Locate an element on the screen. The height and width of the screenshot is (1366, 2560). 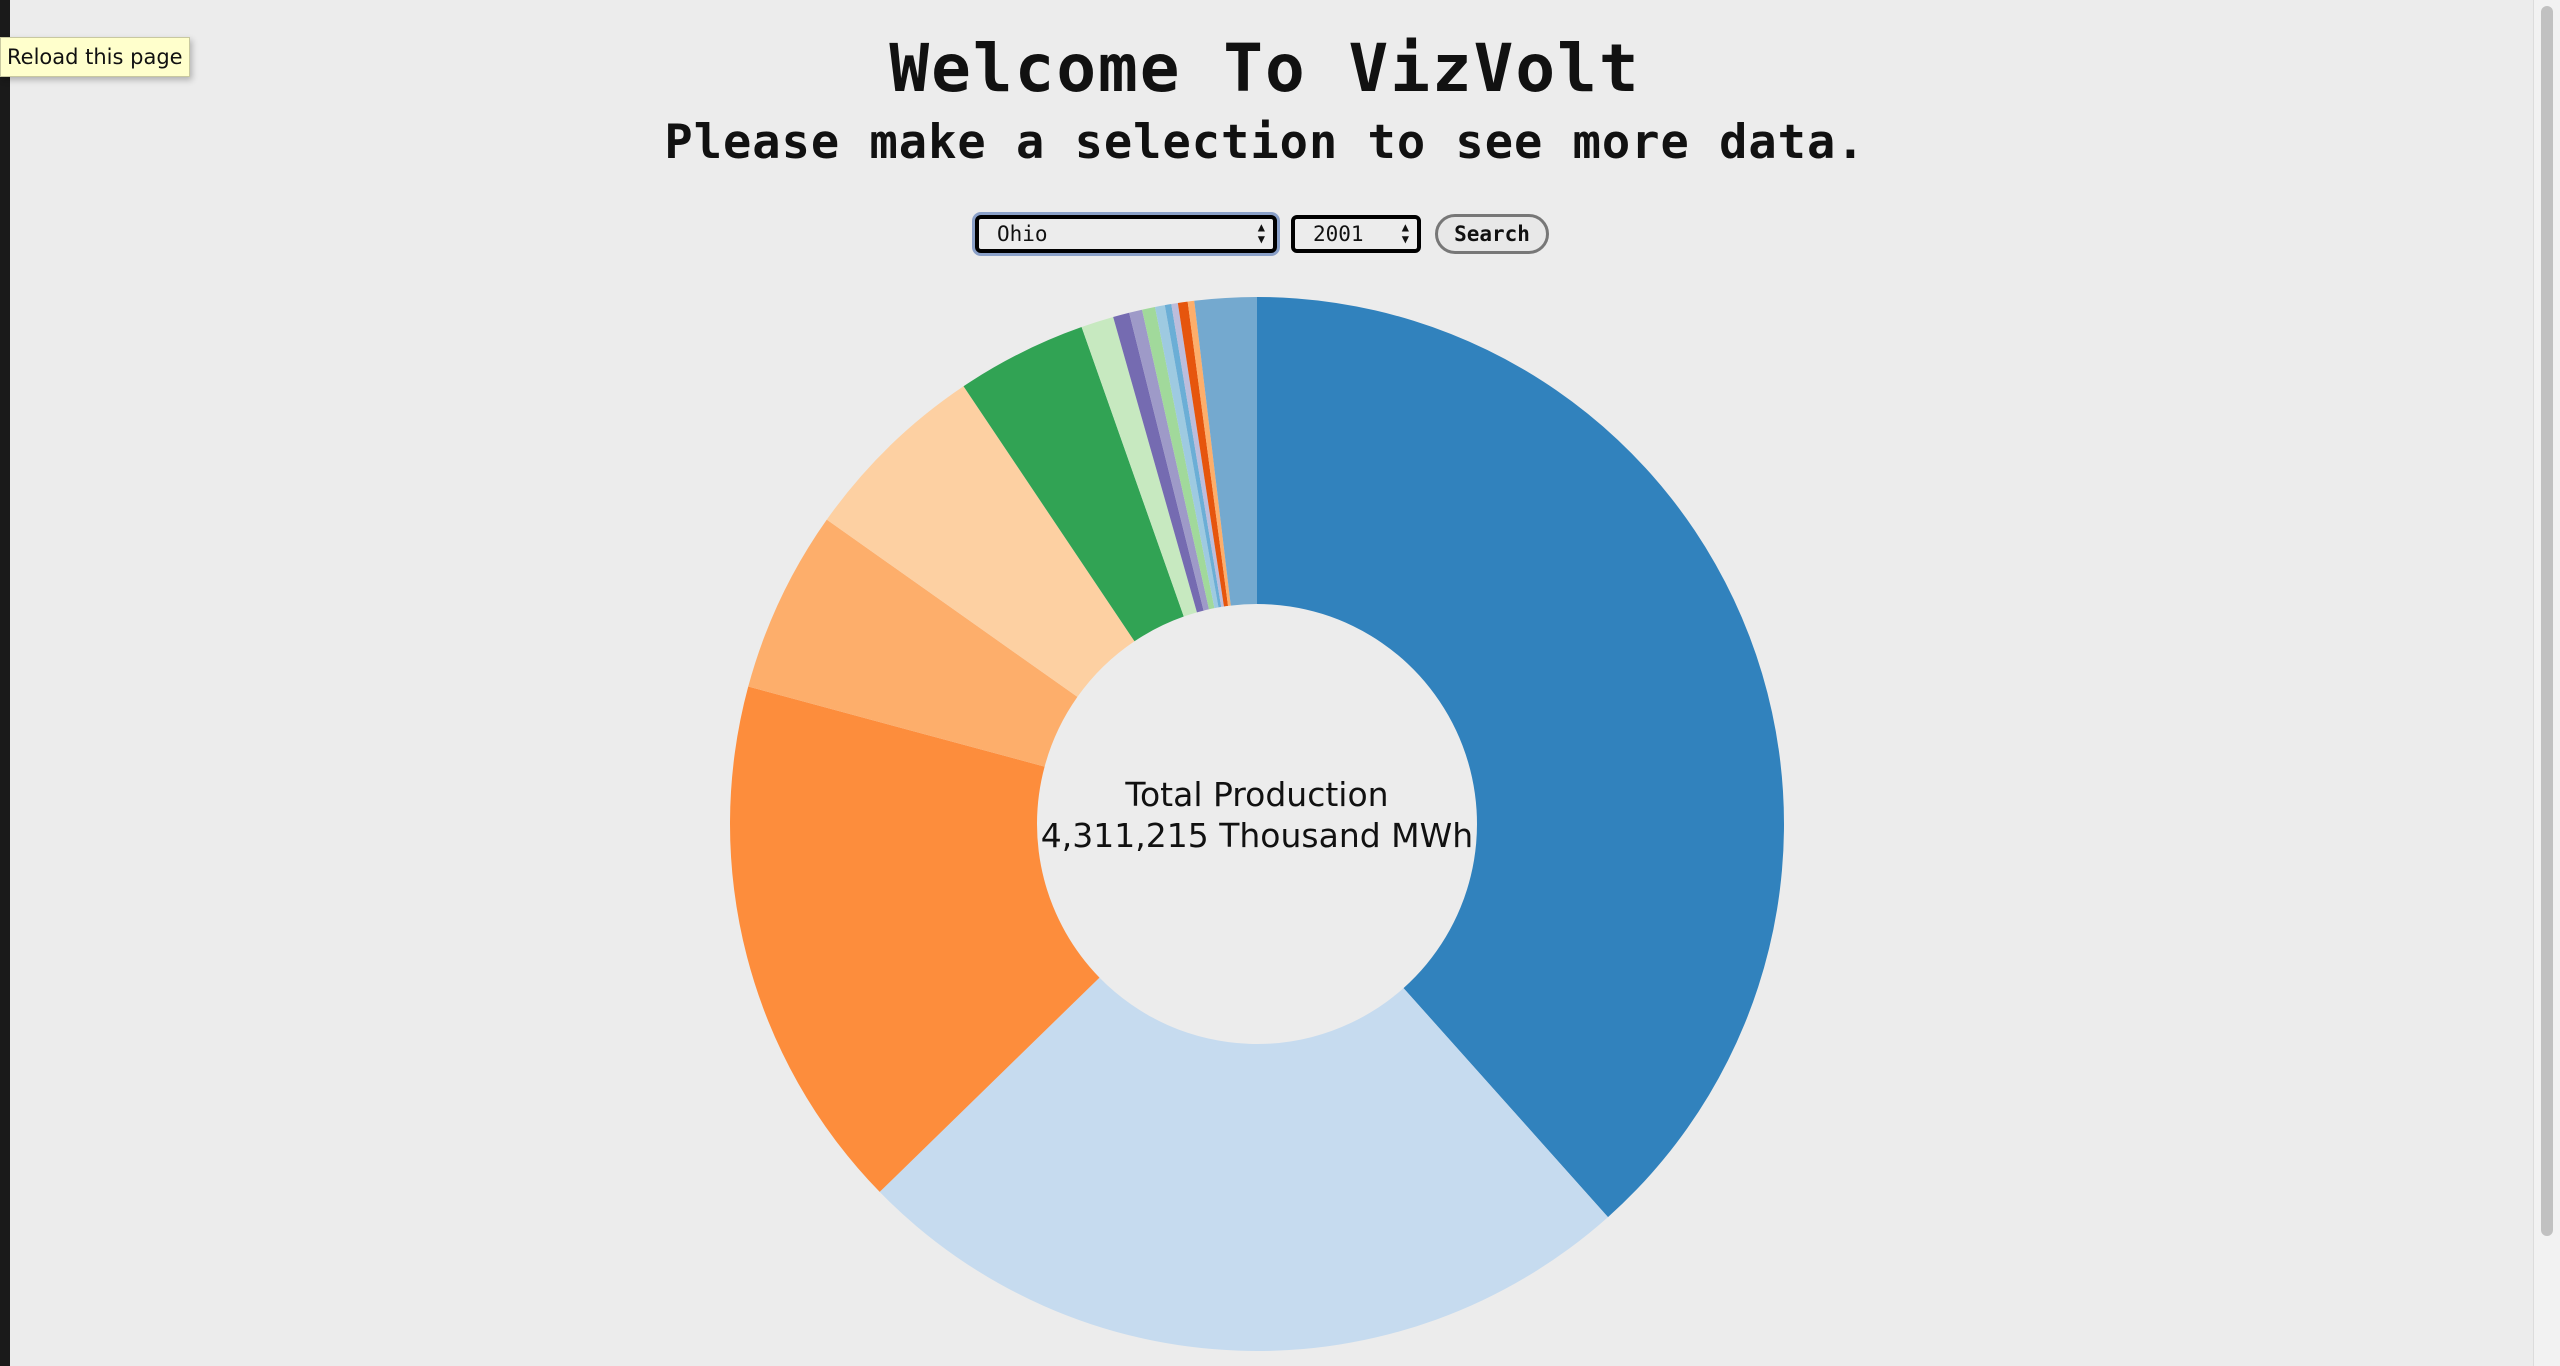
search-button: Search is located at coordinates (1492, 234).